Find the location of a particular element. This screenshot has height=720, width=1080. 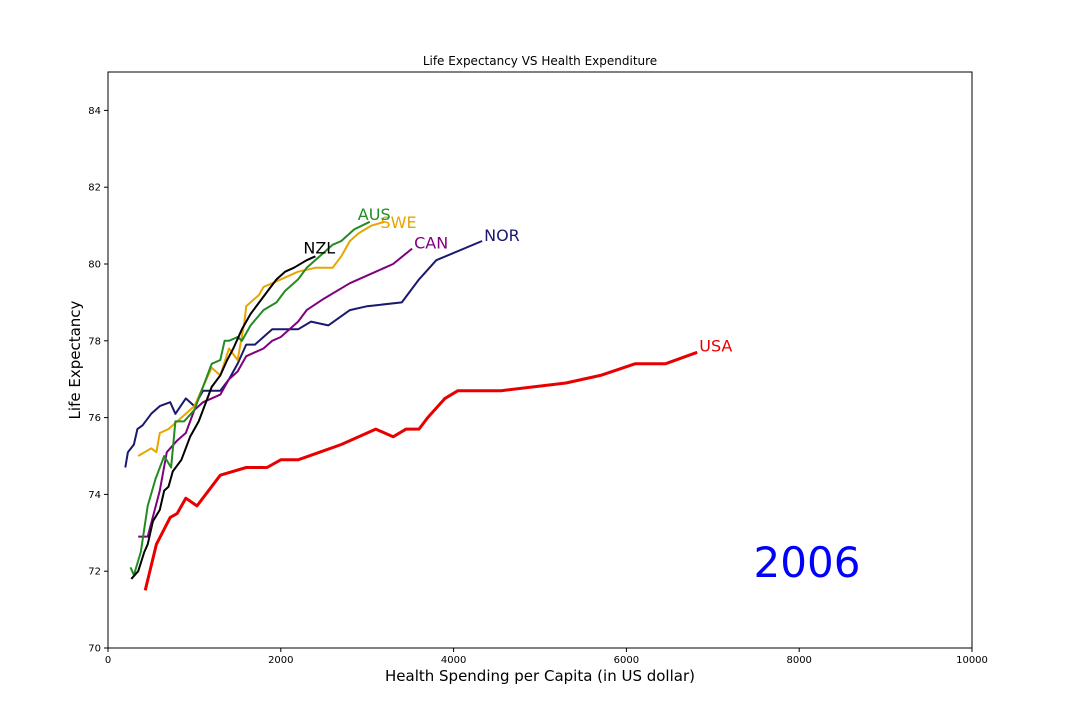

series-line-nzl is located at coordinates (223, 417).